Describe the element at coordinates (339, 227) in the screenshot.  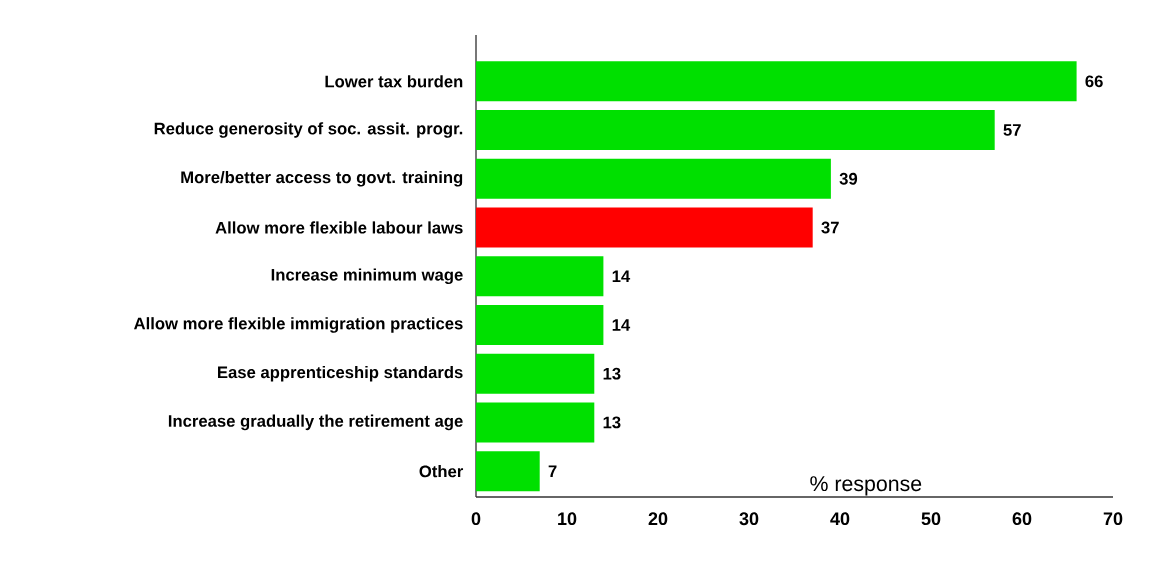
I see `y-tick-label: Allow more flexible labour laws` at that location.